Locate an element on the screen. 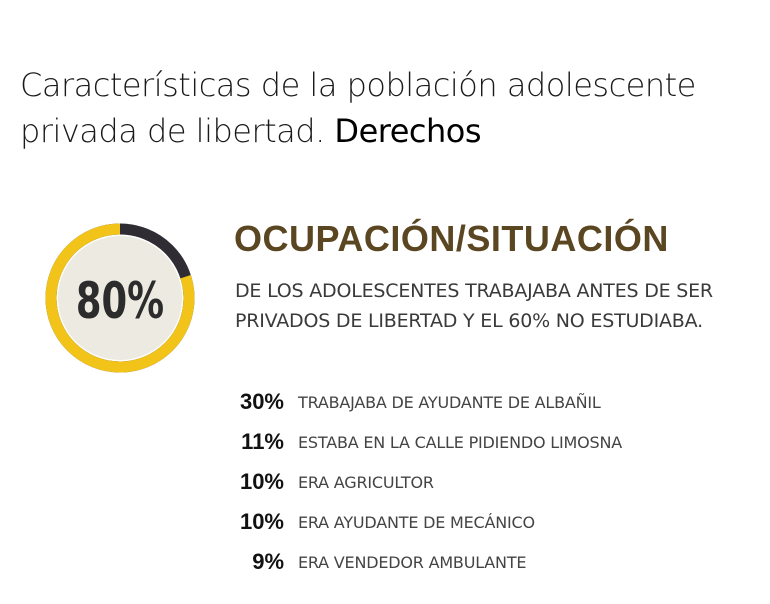 The width and height of the screenshot is (770, 604). donut-label: 80% is located at coordinates (120, 301).